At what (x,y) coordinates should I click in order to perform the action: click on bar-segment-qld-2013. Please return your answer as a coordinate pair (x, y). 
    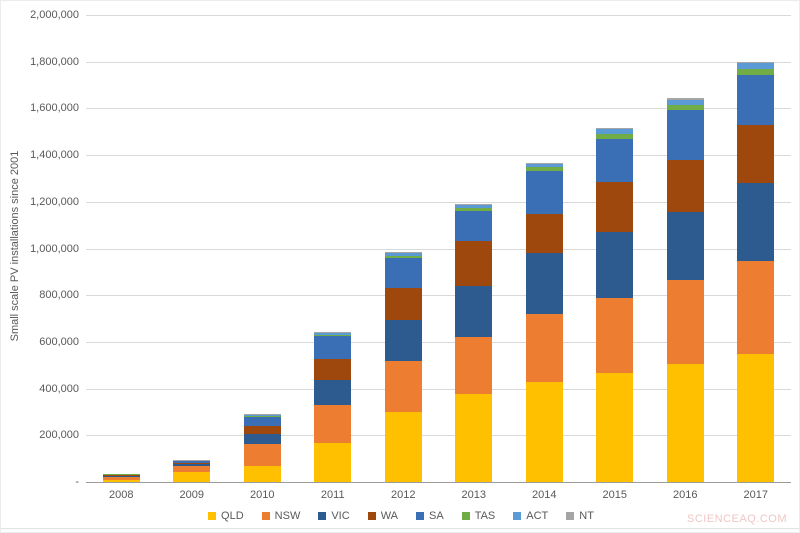
    Looking at the image, I should click on (474, 438).